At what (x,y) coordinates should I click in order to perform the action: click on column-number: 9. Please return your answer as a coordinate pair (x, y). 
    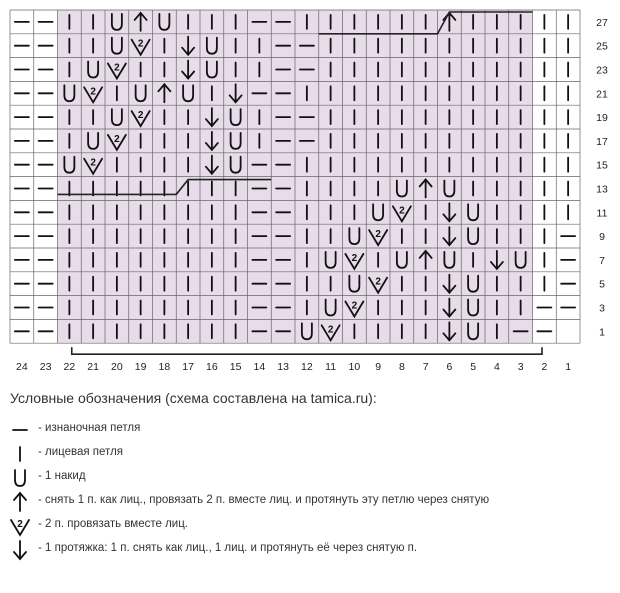
    Looking at the image, I should click on (378, 367).